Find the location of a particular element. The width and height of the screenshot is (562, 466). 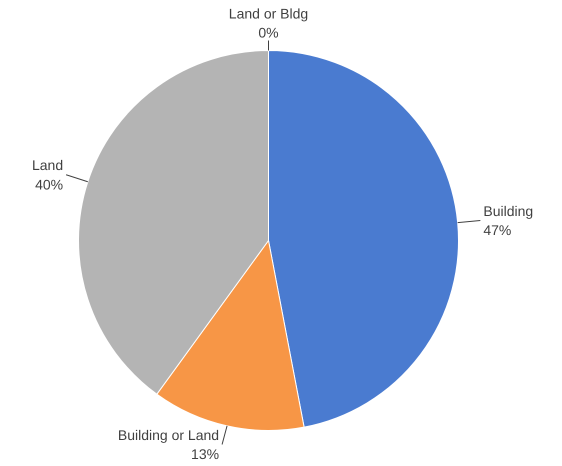

data-label: 13% is located at coordinates (205, 454).